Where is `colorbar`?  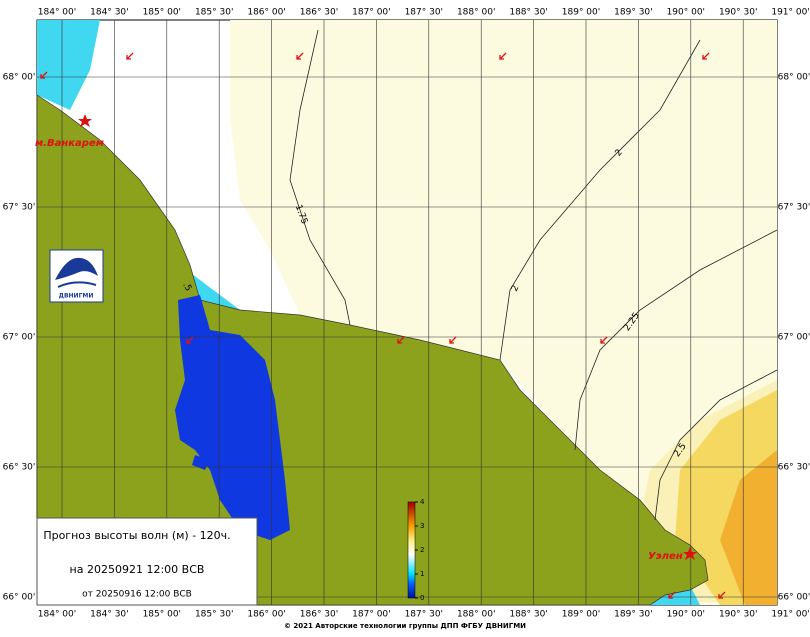
colorbar is located at coordinates (411, 550).